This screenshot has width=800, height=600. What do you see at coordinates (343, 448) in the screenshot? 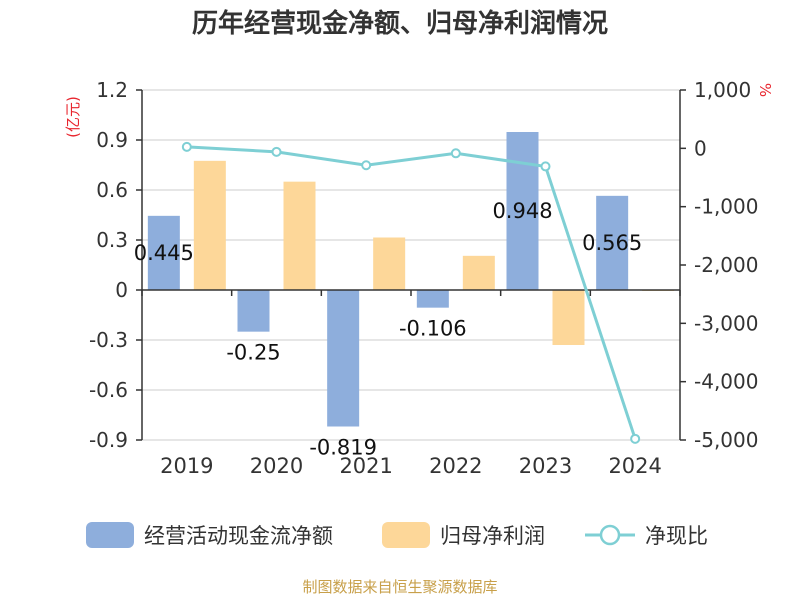
I see `data-label-operating-cash-2021: -0.819` at bounding box center [343, 448].